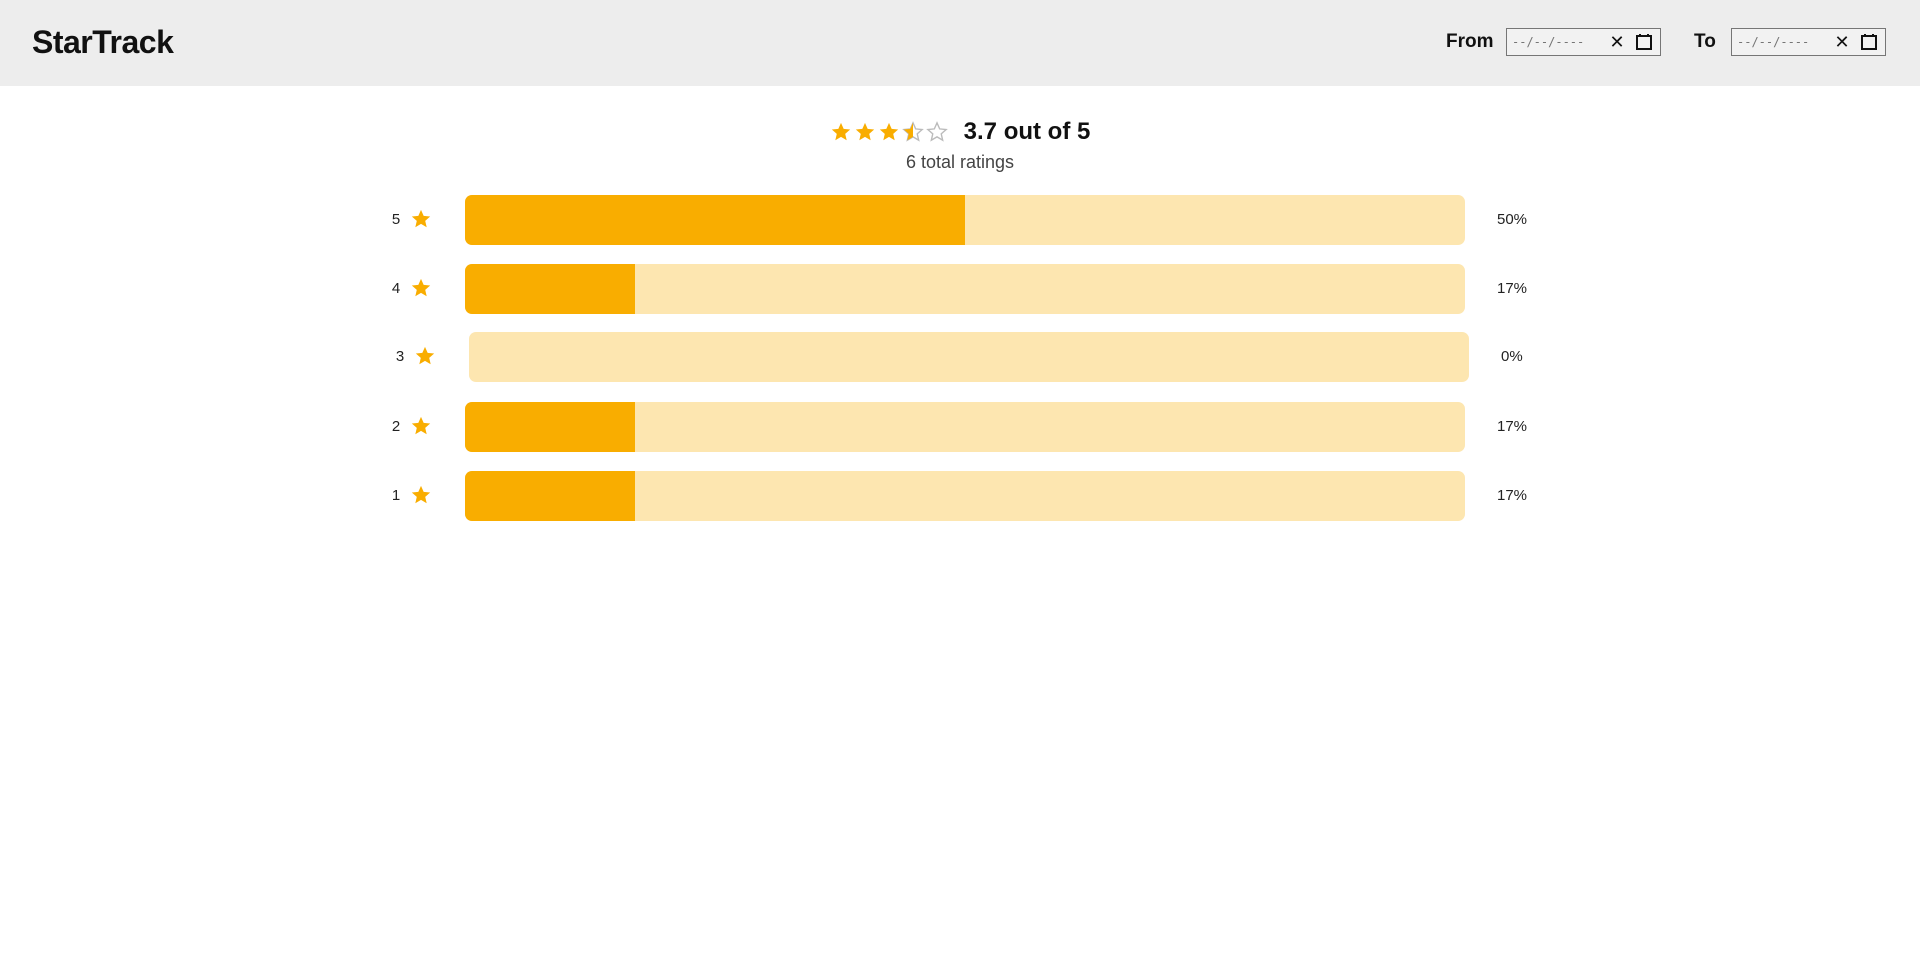 This screenshot has width=1920, height=977. I want to click on from-calendar-icon, so click(1644, 42).